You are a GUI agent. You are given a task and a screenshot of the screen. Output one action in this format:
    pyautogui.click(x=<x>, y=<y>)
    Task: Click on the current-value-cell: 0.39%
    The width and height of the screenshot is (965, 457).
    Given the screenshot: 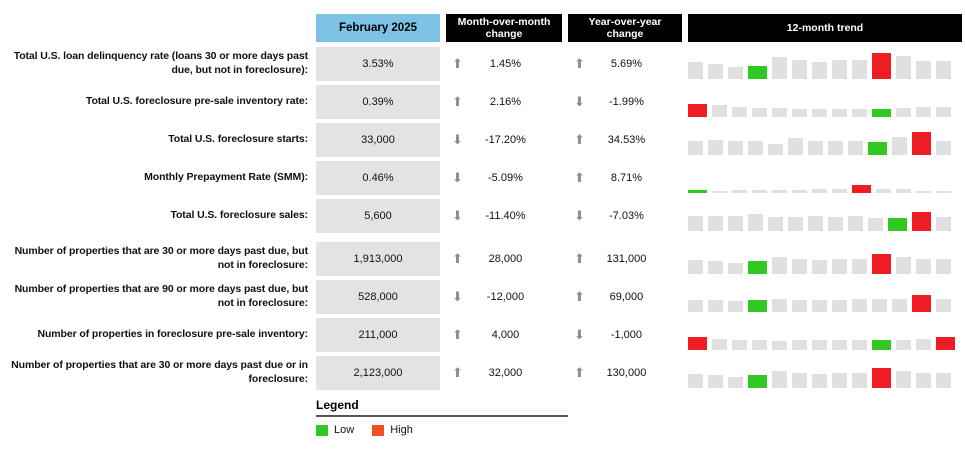 What is the action you would take?
    pyautogui.click(x=378, y=102)
    